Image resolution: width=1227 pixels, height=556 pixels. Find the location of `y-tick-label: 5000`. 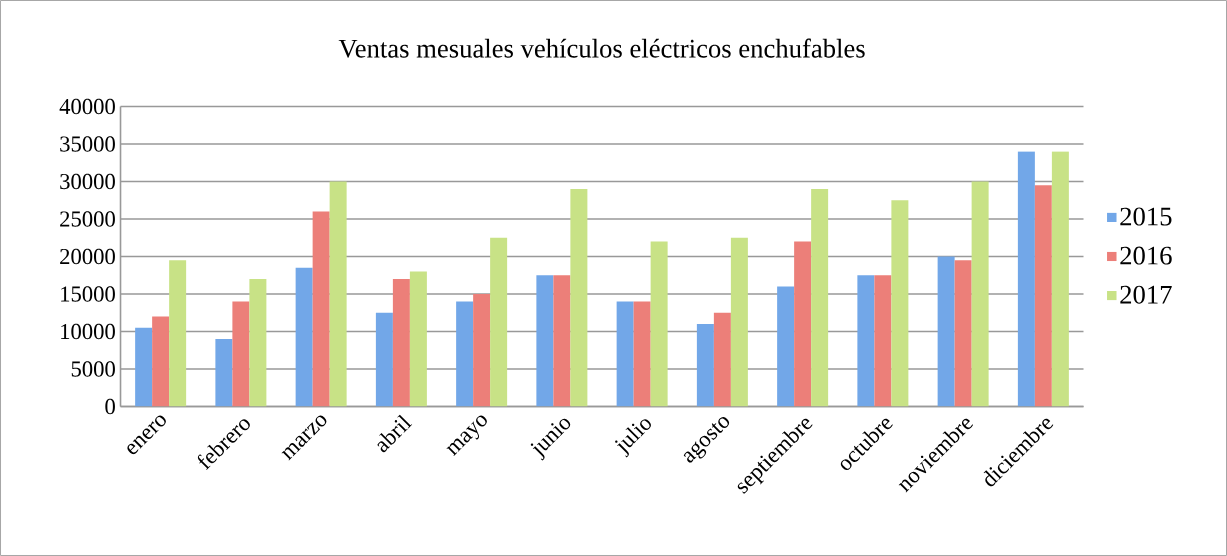

y-tick-label: 5000 is located at coordinates (93, 369).